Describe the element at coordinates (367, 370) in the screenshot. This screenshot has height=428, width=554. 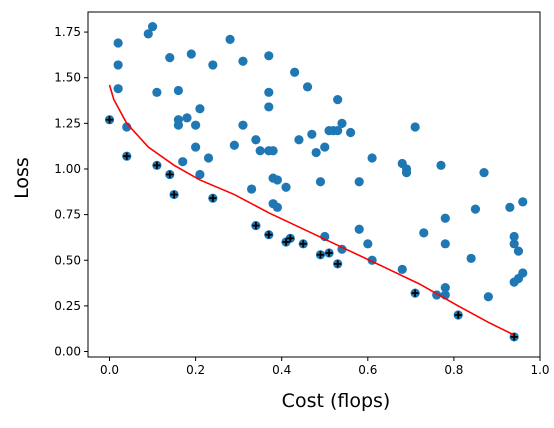
I see `x-tick-label: 0.6` at that location.